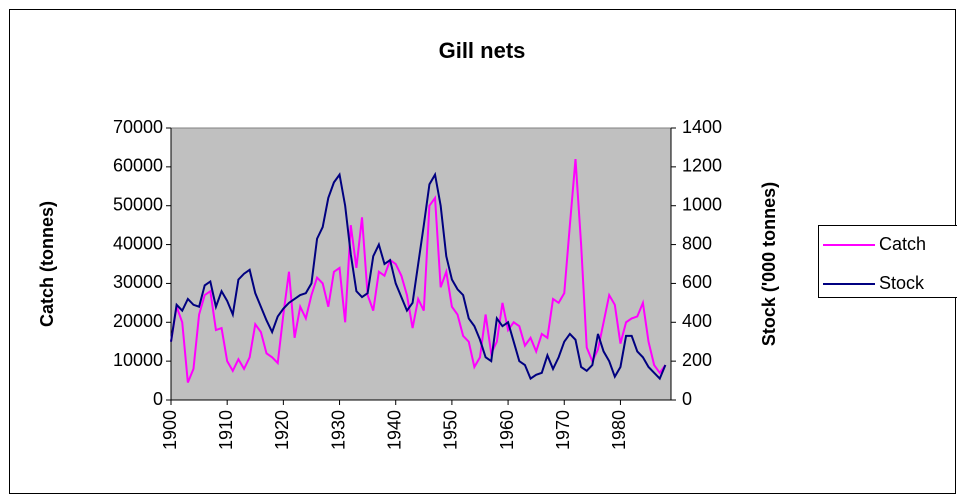  I want to click on x-tick-label: 1930, so click(338, 430).